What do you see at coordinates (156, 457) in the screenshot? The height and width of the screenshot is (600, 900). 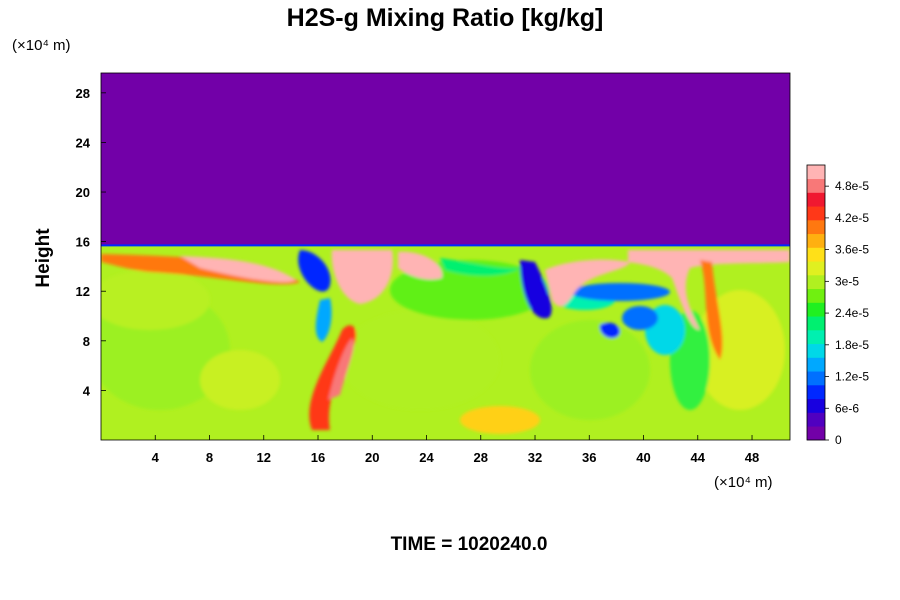 I see `x-tick-label: 4` at bounding box center [156, 457].